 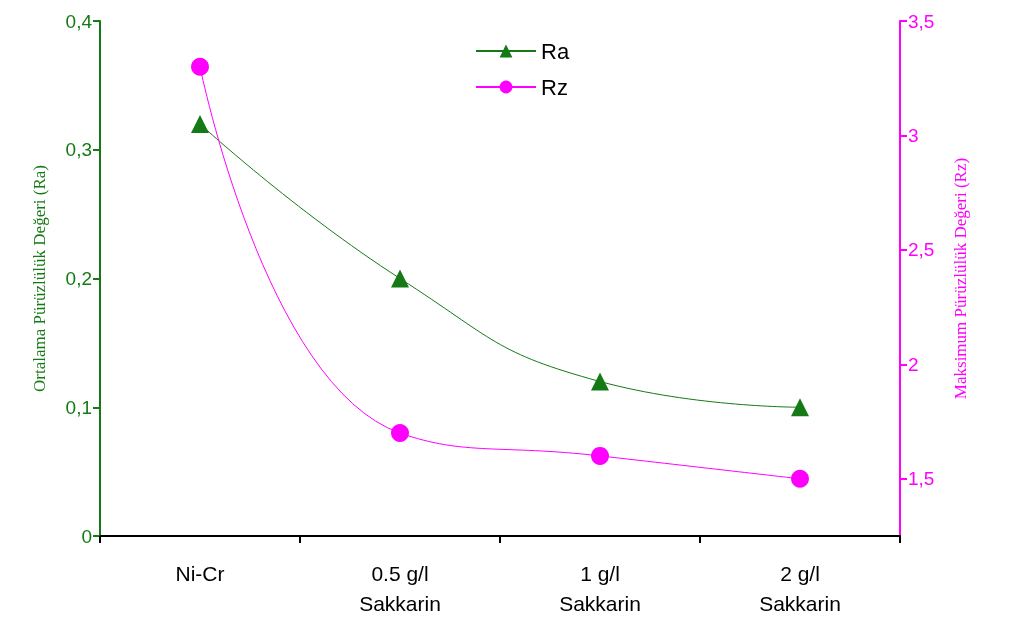 I want to click on y2-tick-label: 3,5, so click(x=921, y=21).